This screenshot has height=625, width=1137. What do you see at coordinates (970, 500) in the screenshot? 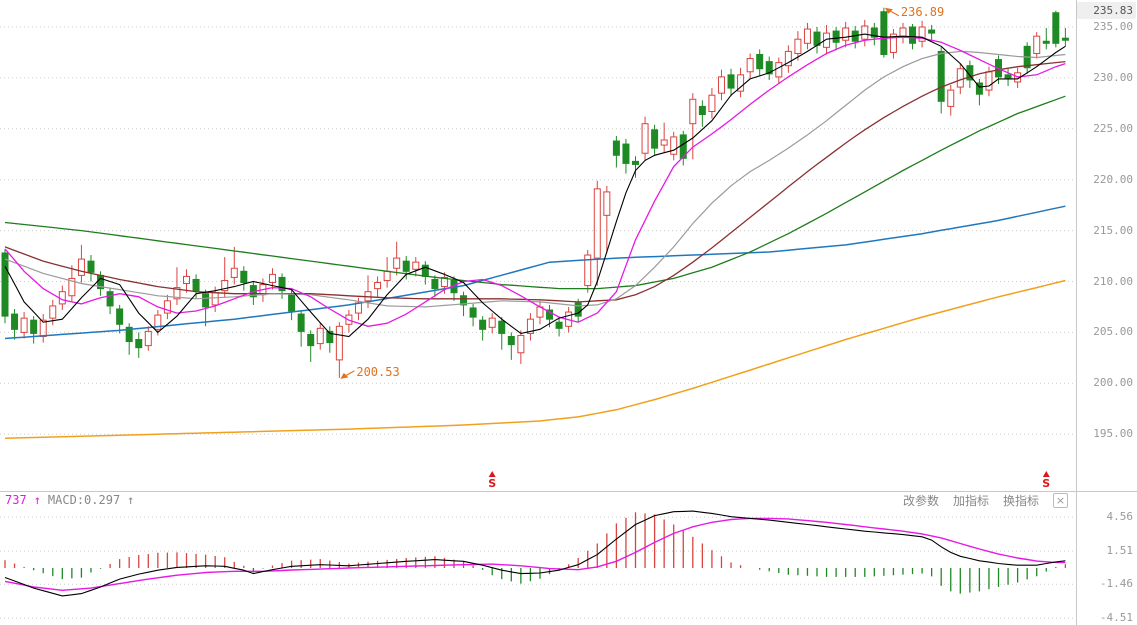
I see `menu-item-add-indicator: 加指标` at bounding box center [970, 500].